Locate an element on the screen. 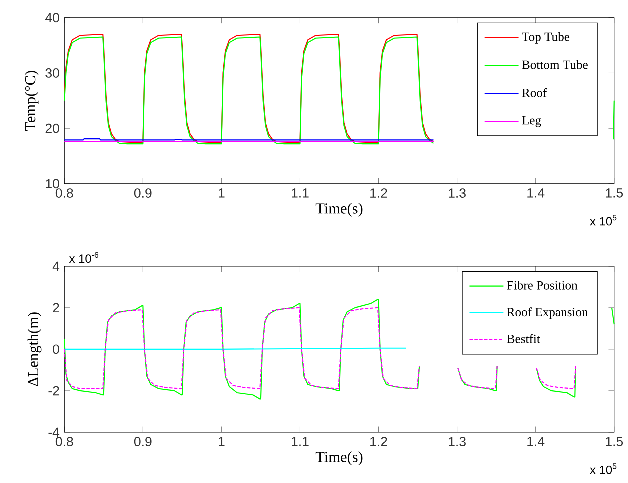 This screenshot has height=483, width=628. legend-label: Bestfit is located at coordinates (523, 339).